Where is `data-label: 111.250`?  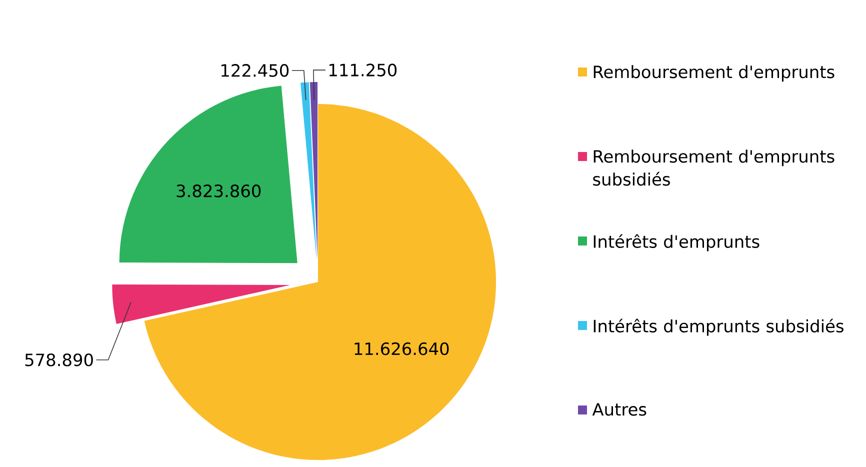
data-label: 111.250 is located at coordinates (363, 70).